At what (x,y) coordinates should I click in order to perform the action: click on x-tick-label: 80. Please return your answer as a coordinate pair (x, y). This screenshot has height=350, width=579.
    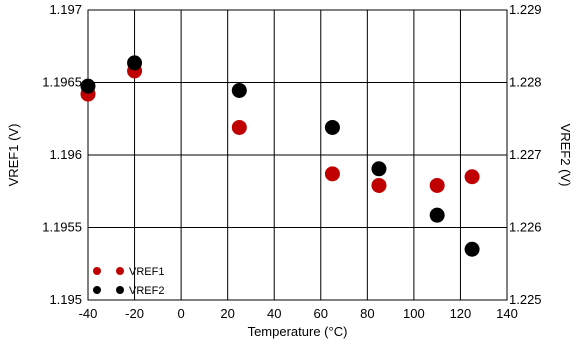
    Looking at the image, I should click on (367, 313).